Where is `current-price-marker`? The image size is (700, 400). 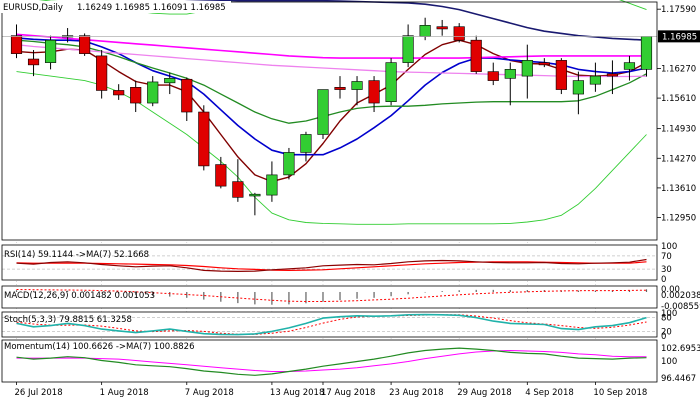
current-price-marker is located at coordinates (679, 36).